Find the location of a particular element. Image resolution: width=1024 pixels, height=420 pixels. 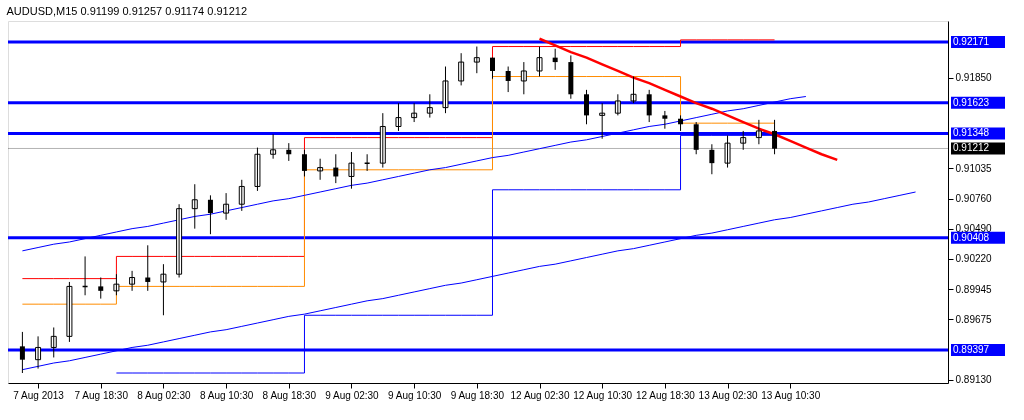

x-tick-label: 8 Aug 02:30 is located at coordinates (164, 395).